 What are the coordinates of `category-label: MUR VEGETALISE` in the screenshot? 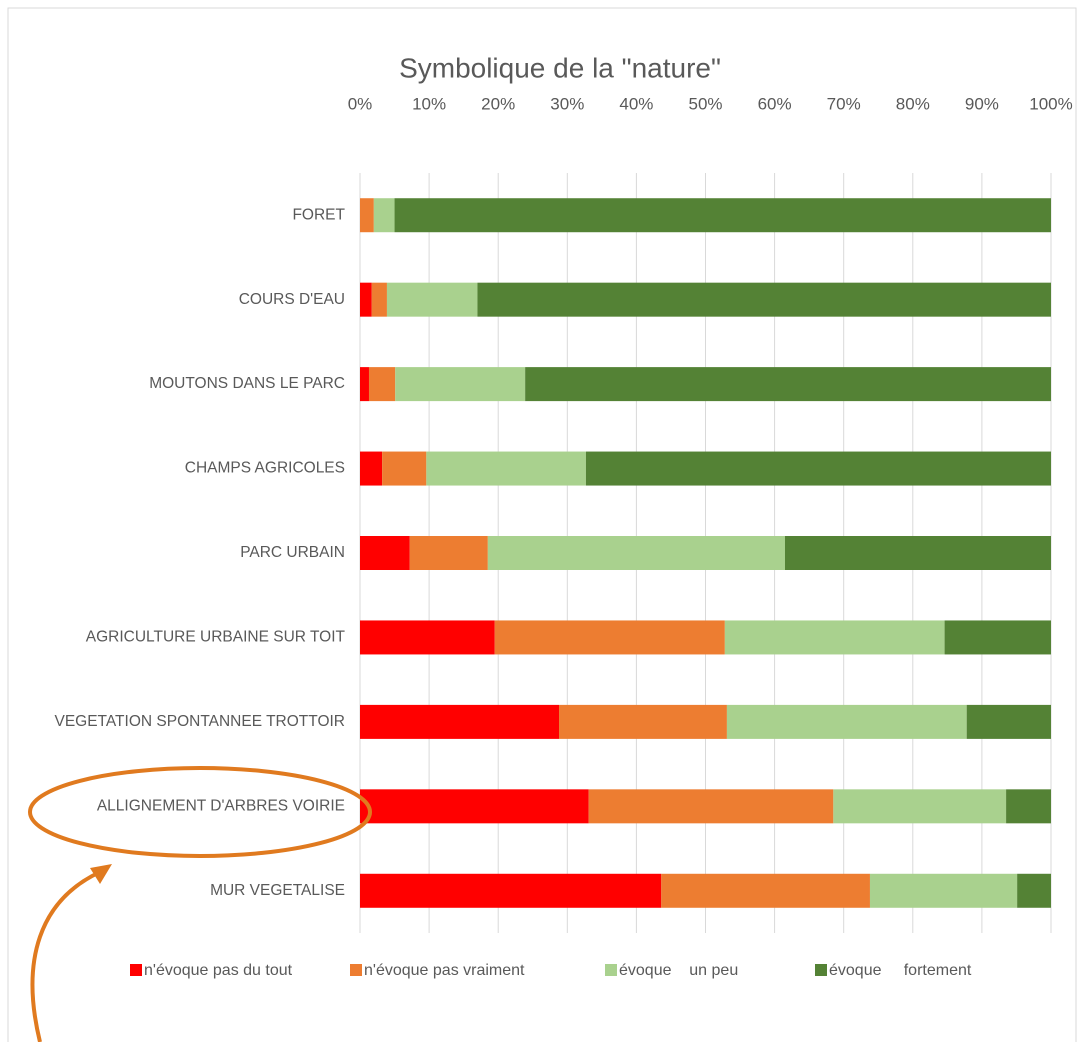 It's located at (277, 890).